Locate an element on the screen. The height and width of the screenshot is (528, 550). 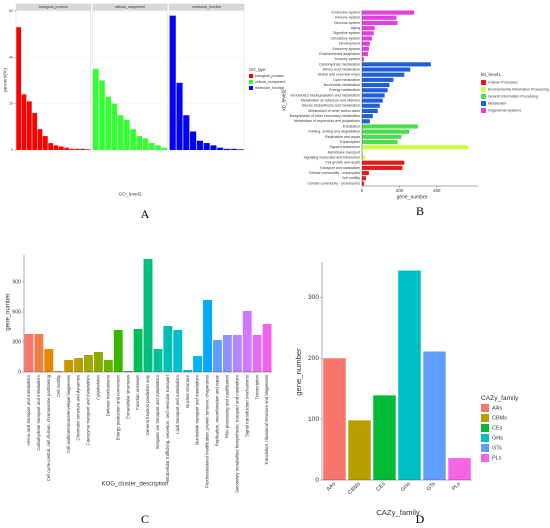
y-tick-label: Amino acid metabolism is located at coordinates (341, 69).